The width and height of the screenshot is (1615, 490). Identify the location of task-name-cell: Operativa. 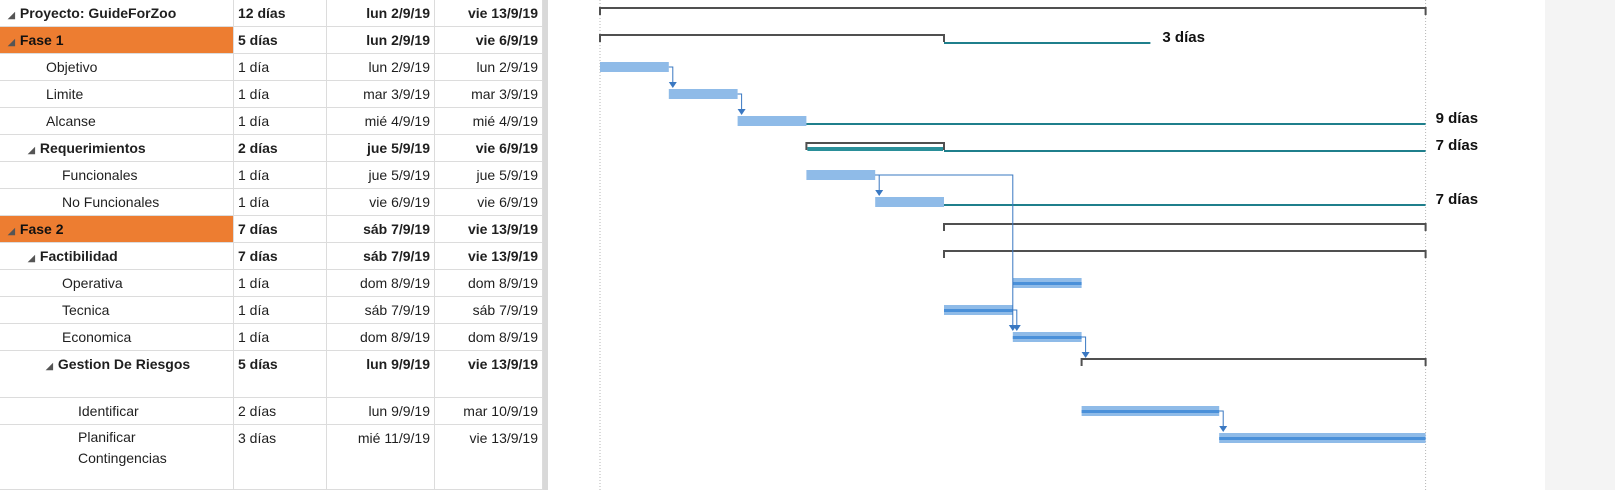
(117, 283).